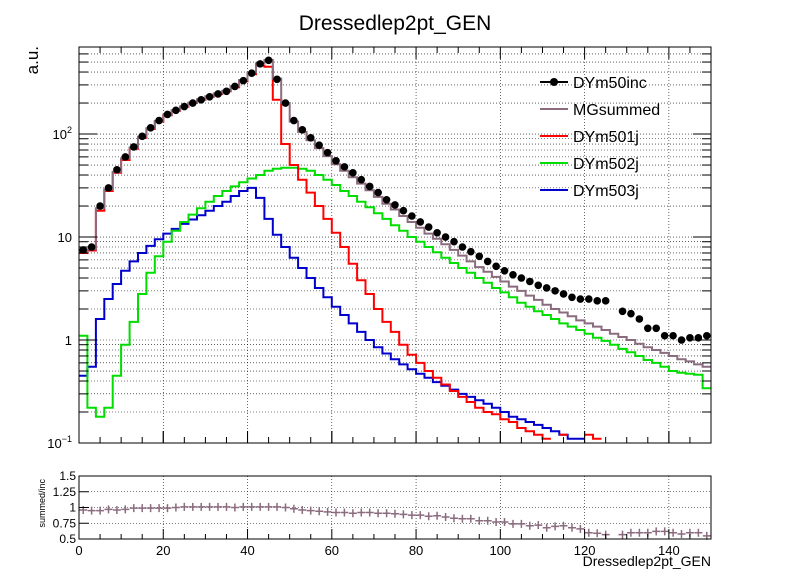 This screenshot has height=579, width=798. What do you see at coordinates (395, 23) in the screenshot?
I see `chart-title: Dressedlep2pt_GEN` at bounding box center [395, 23].